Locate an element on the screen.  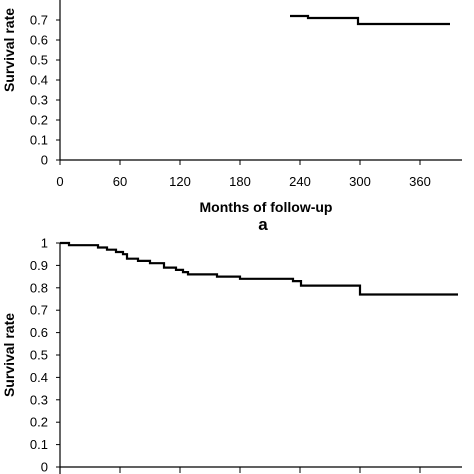
panel-a-x-tick-label: 60 is located at coordinates (120, 181).